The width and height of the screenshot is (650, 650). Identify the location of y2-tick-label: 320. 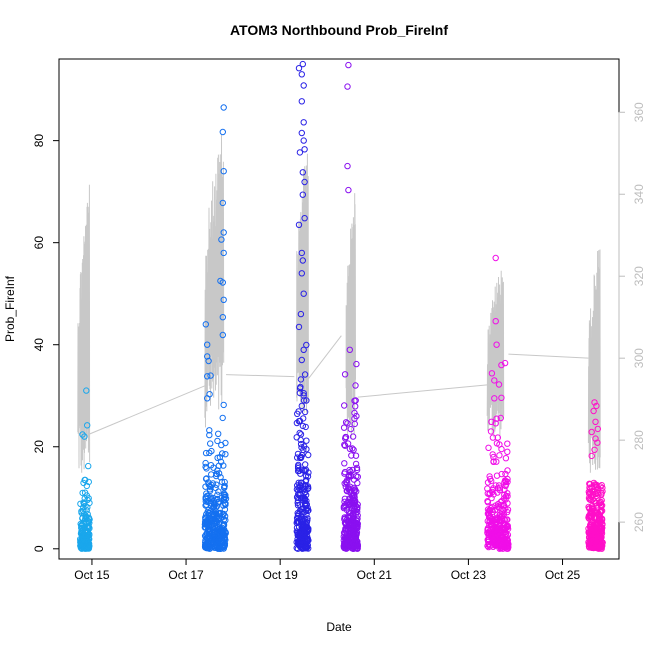
(639, 276).